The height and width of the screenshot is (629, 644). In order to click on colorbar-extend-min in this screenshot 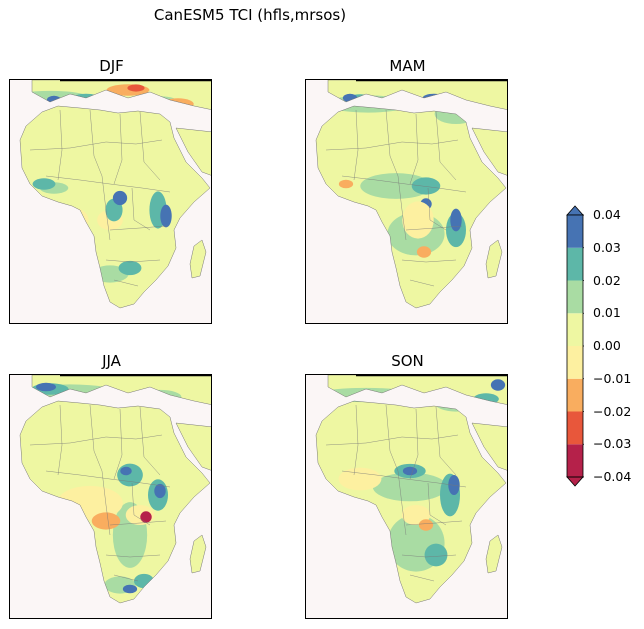, I will do `click(575, 481)`.